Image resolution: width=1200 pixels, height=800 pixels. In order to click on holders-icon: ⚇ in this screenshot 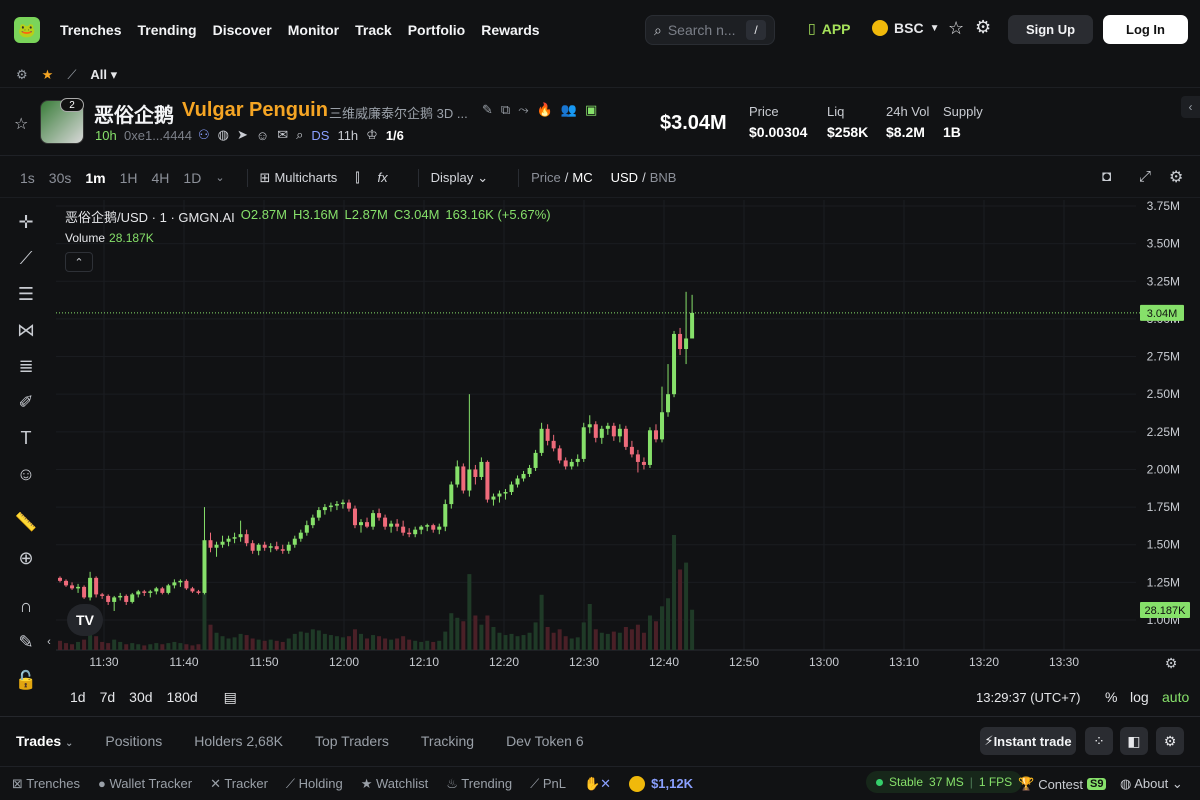, I will do `click(204, 134)`.